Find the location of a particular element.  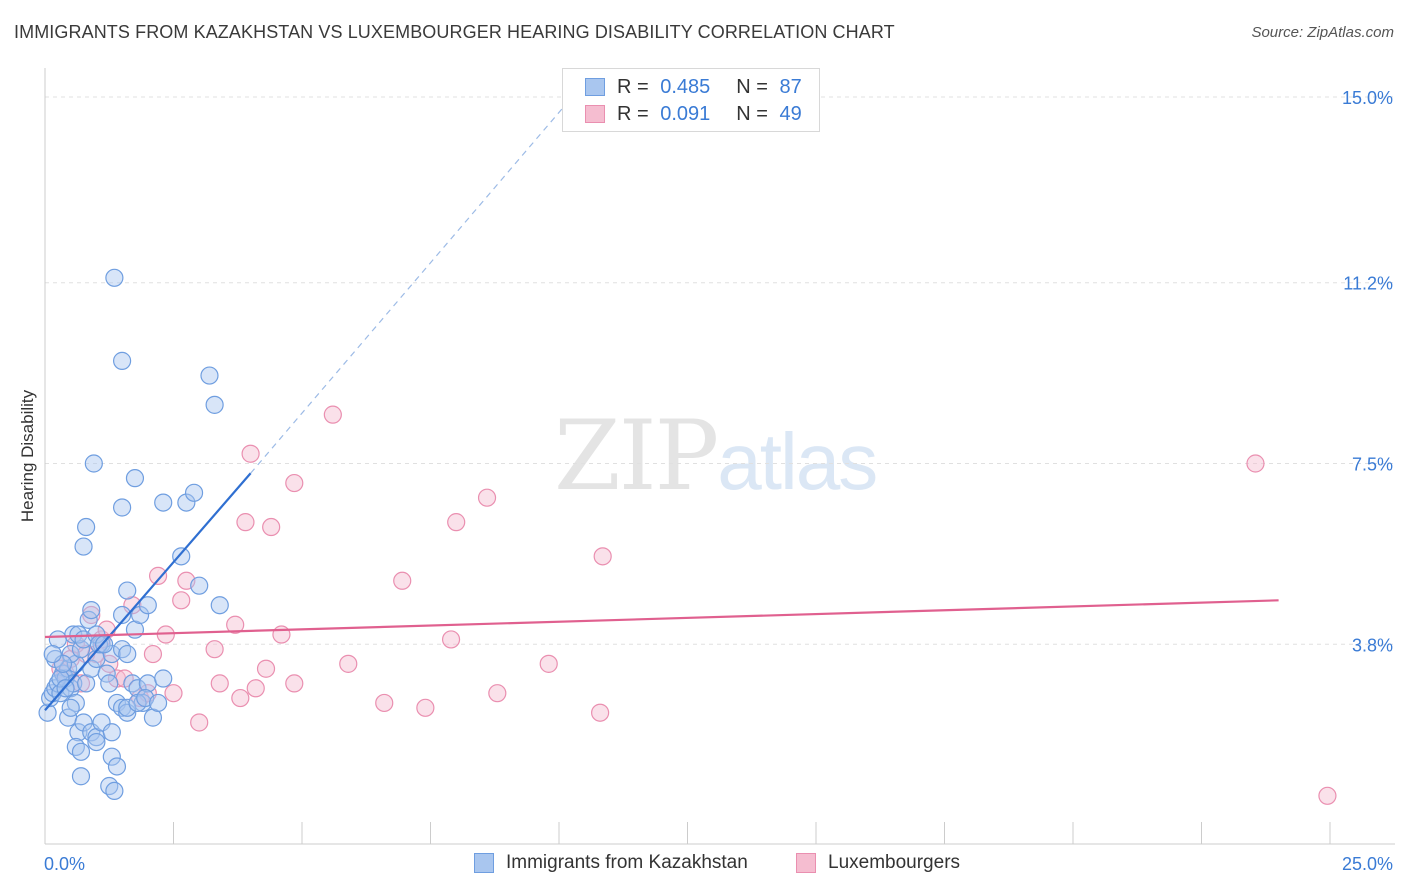

watermark-zip: ZIP is located at coordinates (636, 456).